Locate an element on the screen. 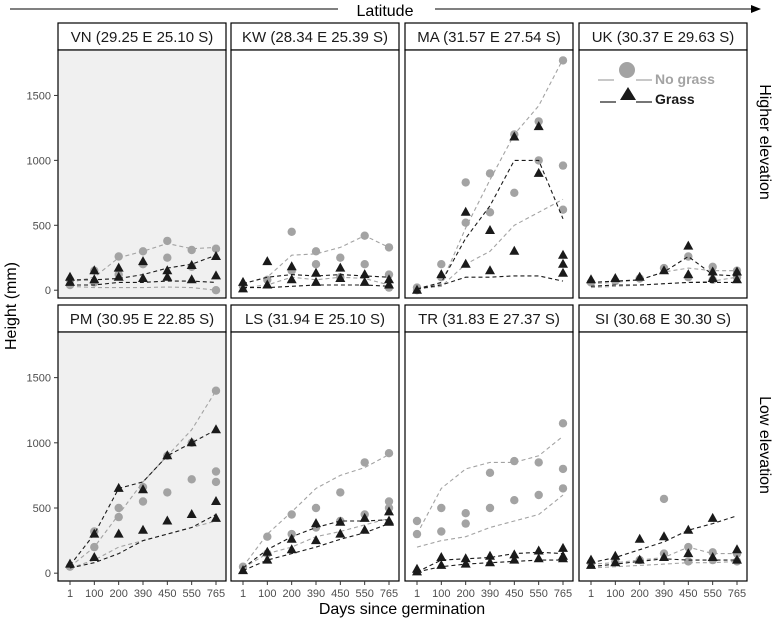  latitude-label: Latitude is located at coordinates (385, 11).